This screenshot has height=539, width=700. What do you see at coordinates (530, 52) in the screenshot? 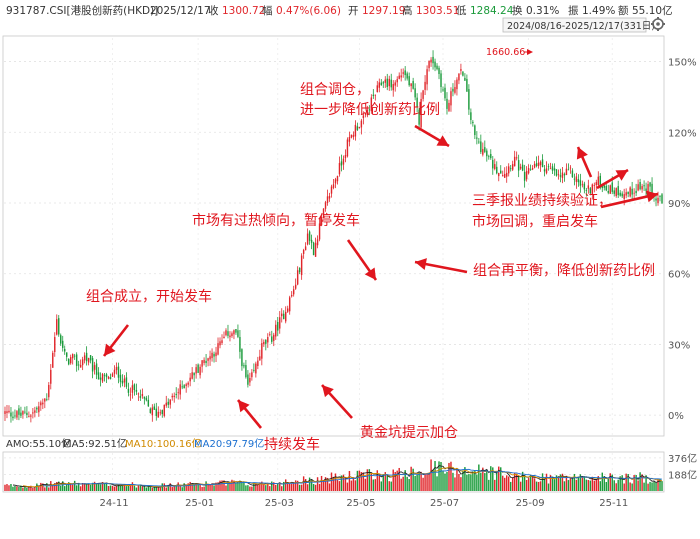
I see `peak-pointer-head` at bounding box center [530, 52].